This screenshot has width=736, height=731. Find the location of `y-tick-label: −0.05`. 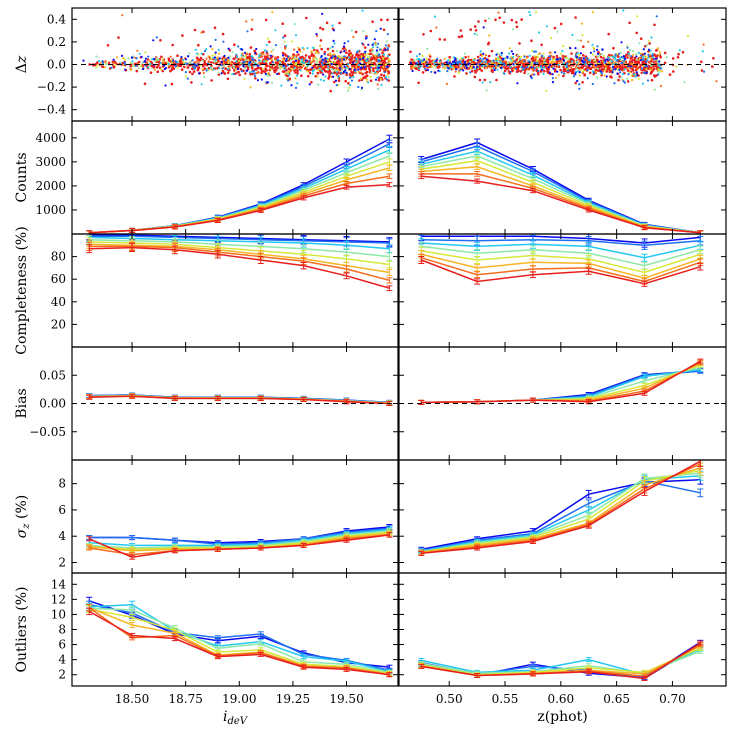

y-tick-label: −0.05 is located at coordinates (47, 432).